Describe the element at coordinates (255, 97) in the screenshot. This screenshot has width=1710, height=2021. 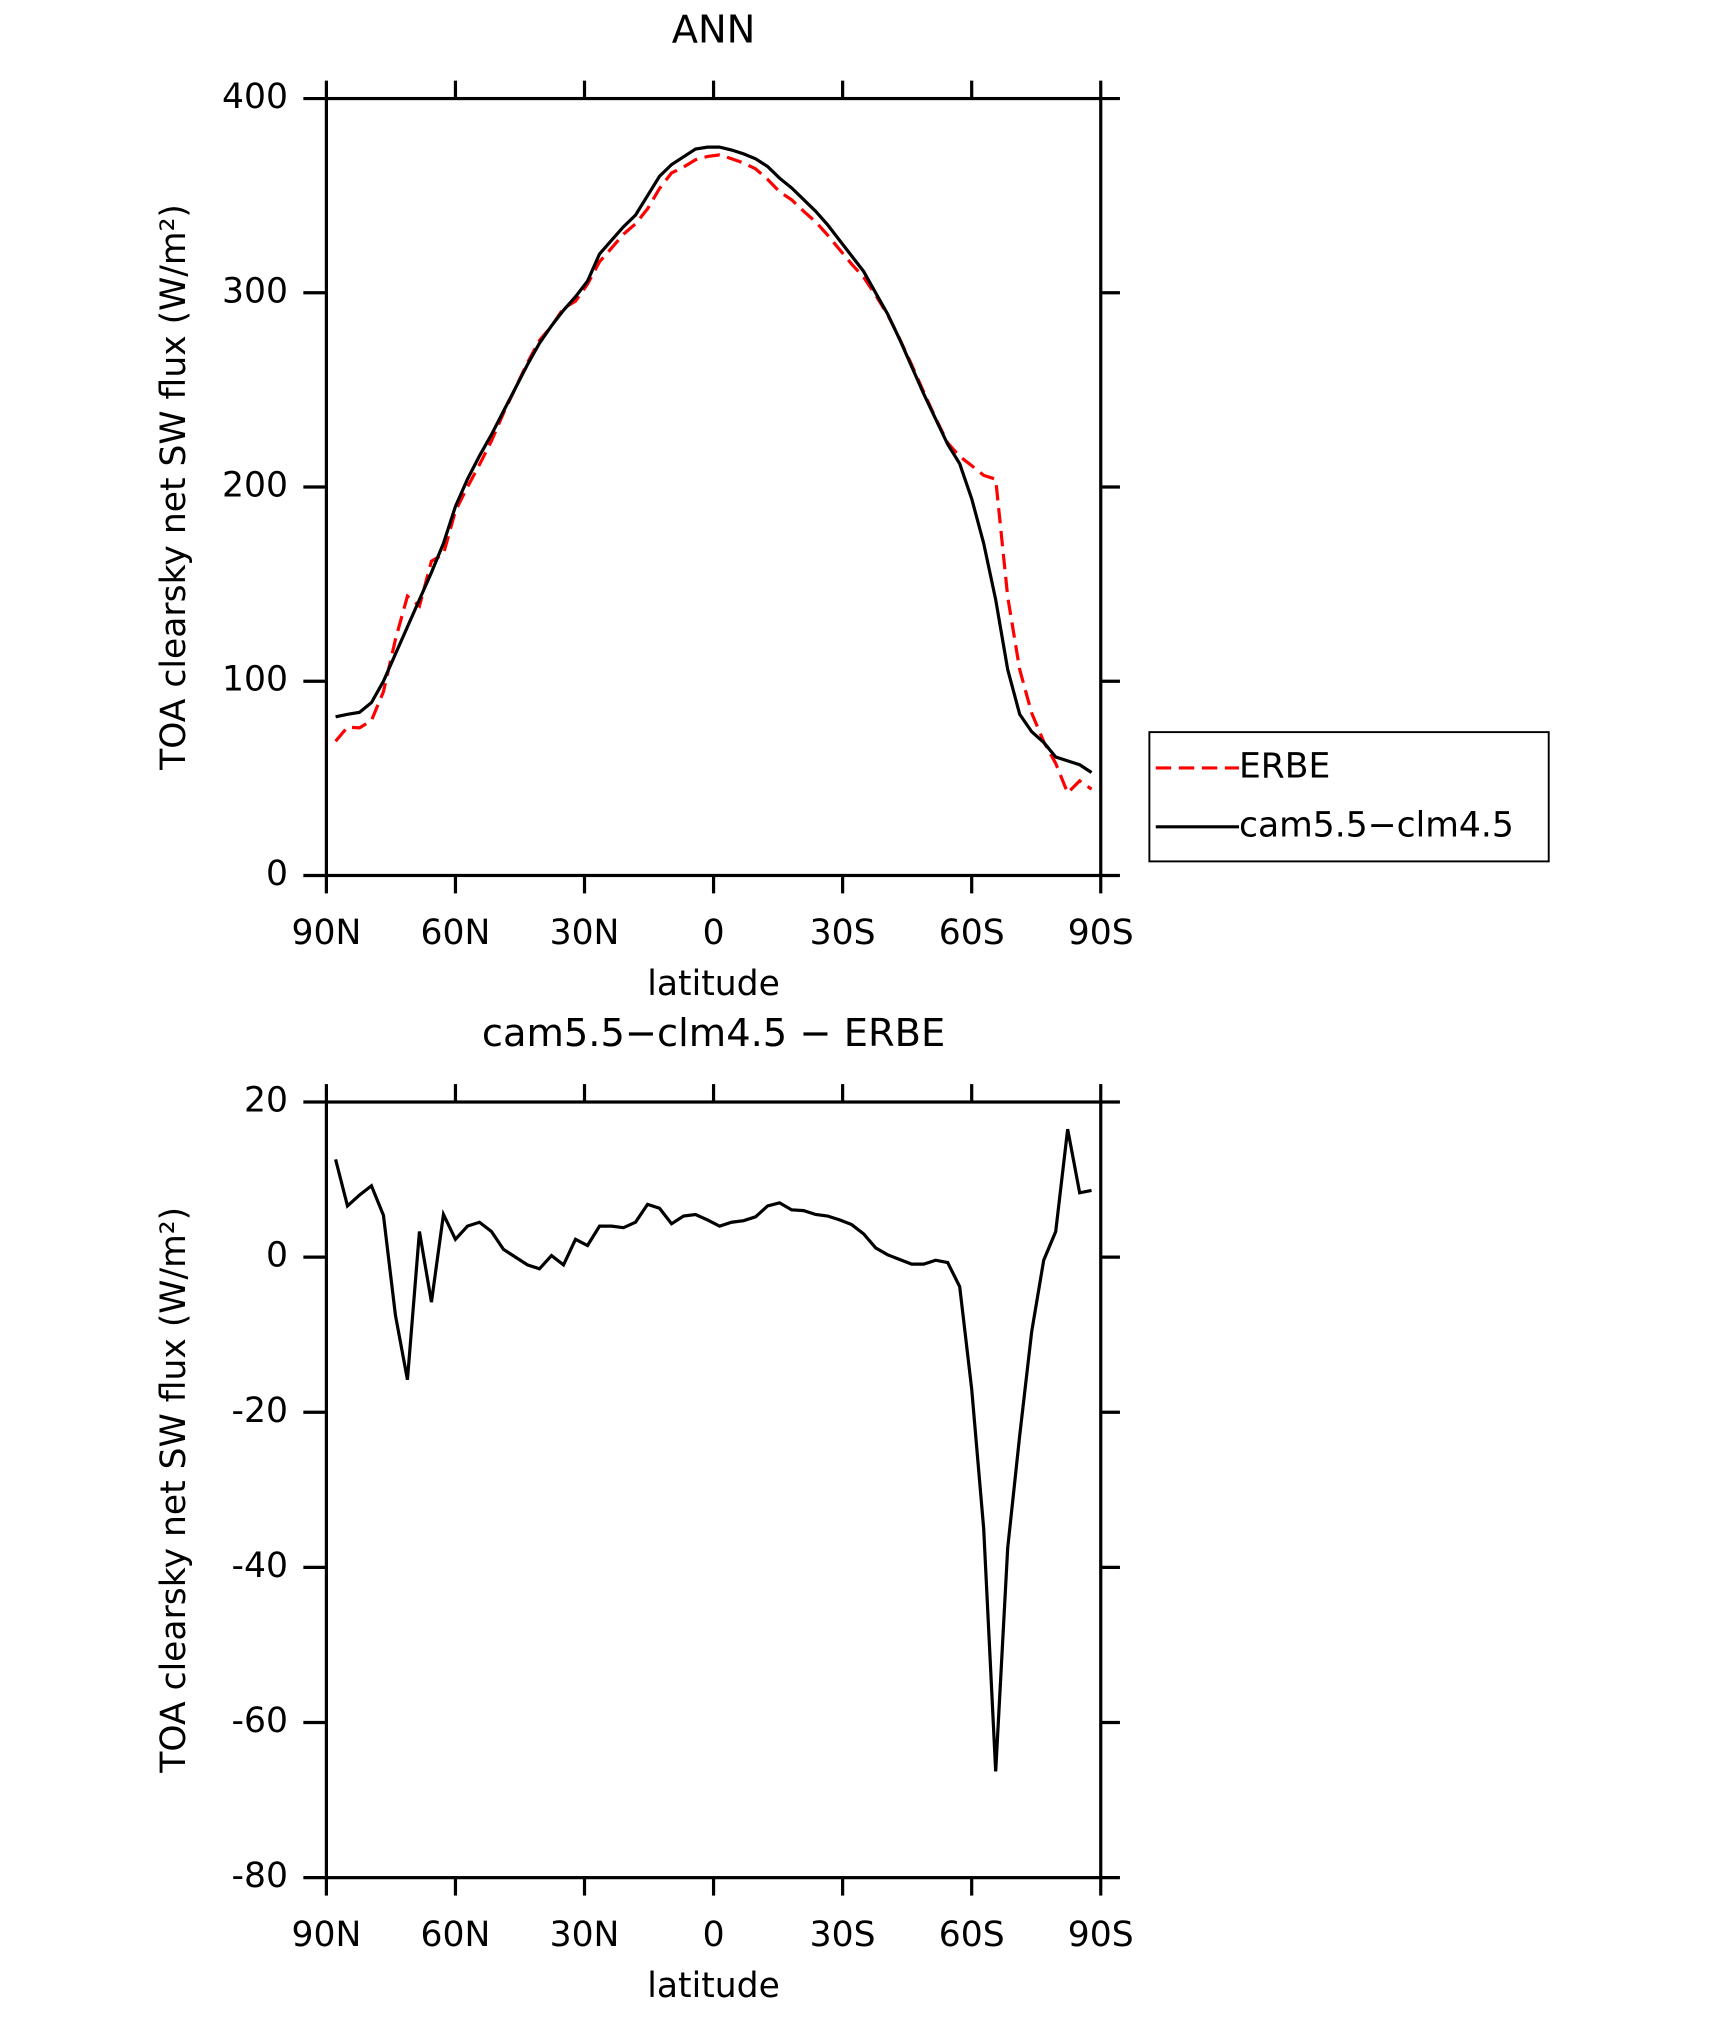
I see `y-tick-label: 400` at that location.